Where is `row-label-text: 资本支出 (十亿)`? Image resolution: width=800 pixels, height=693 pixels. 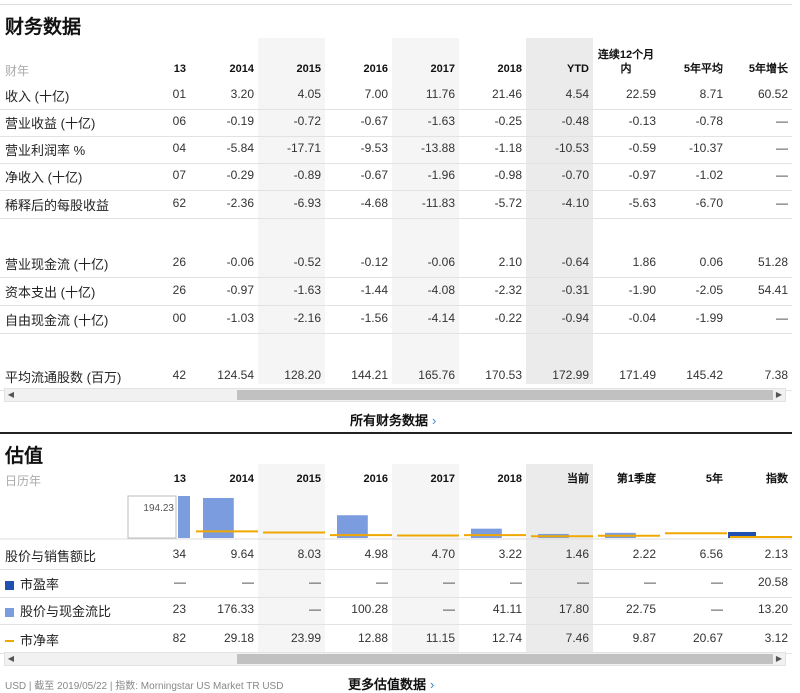 row-label-text: 资本支出 (十亿) is located at coordinates (50, 292).